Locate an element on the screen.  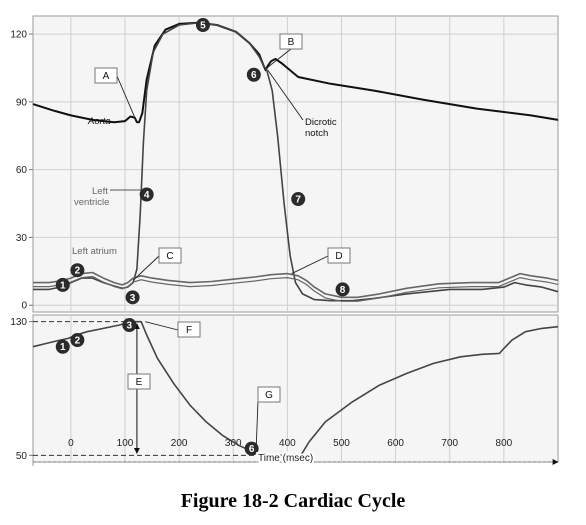
callout-G: G is located at coordinates (269, 394).